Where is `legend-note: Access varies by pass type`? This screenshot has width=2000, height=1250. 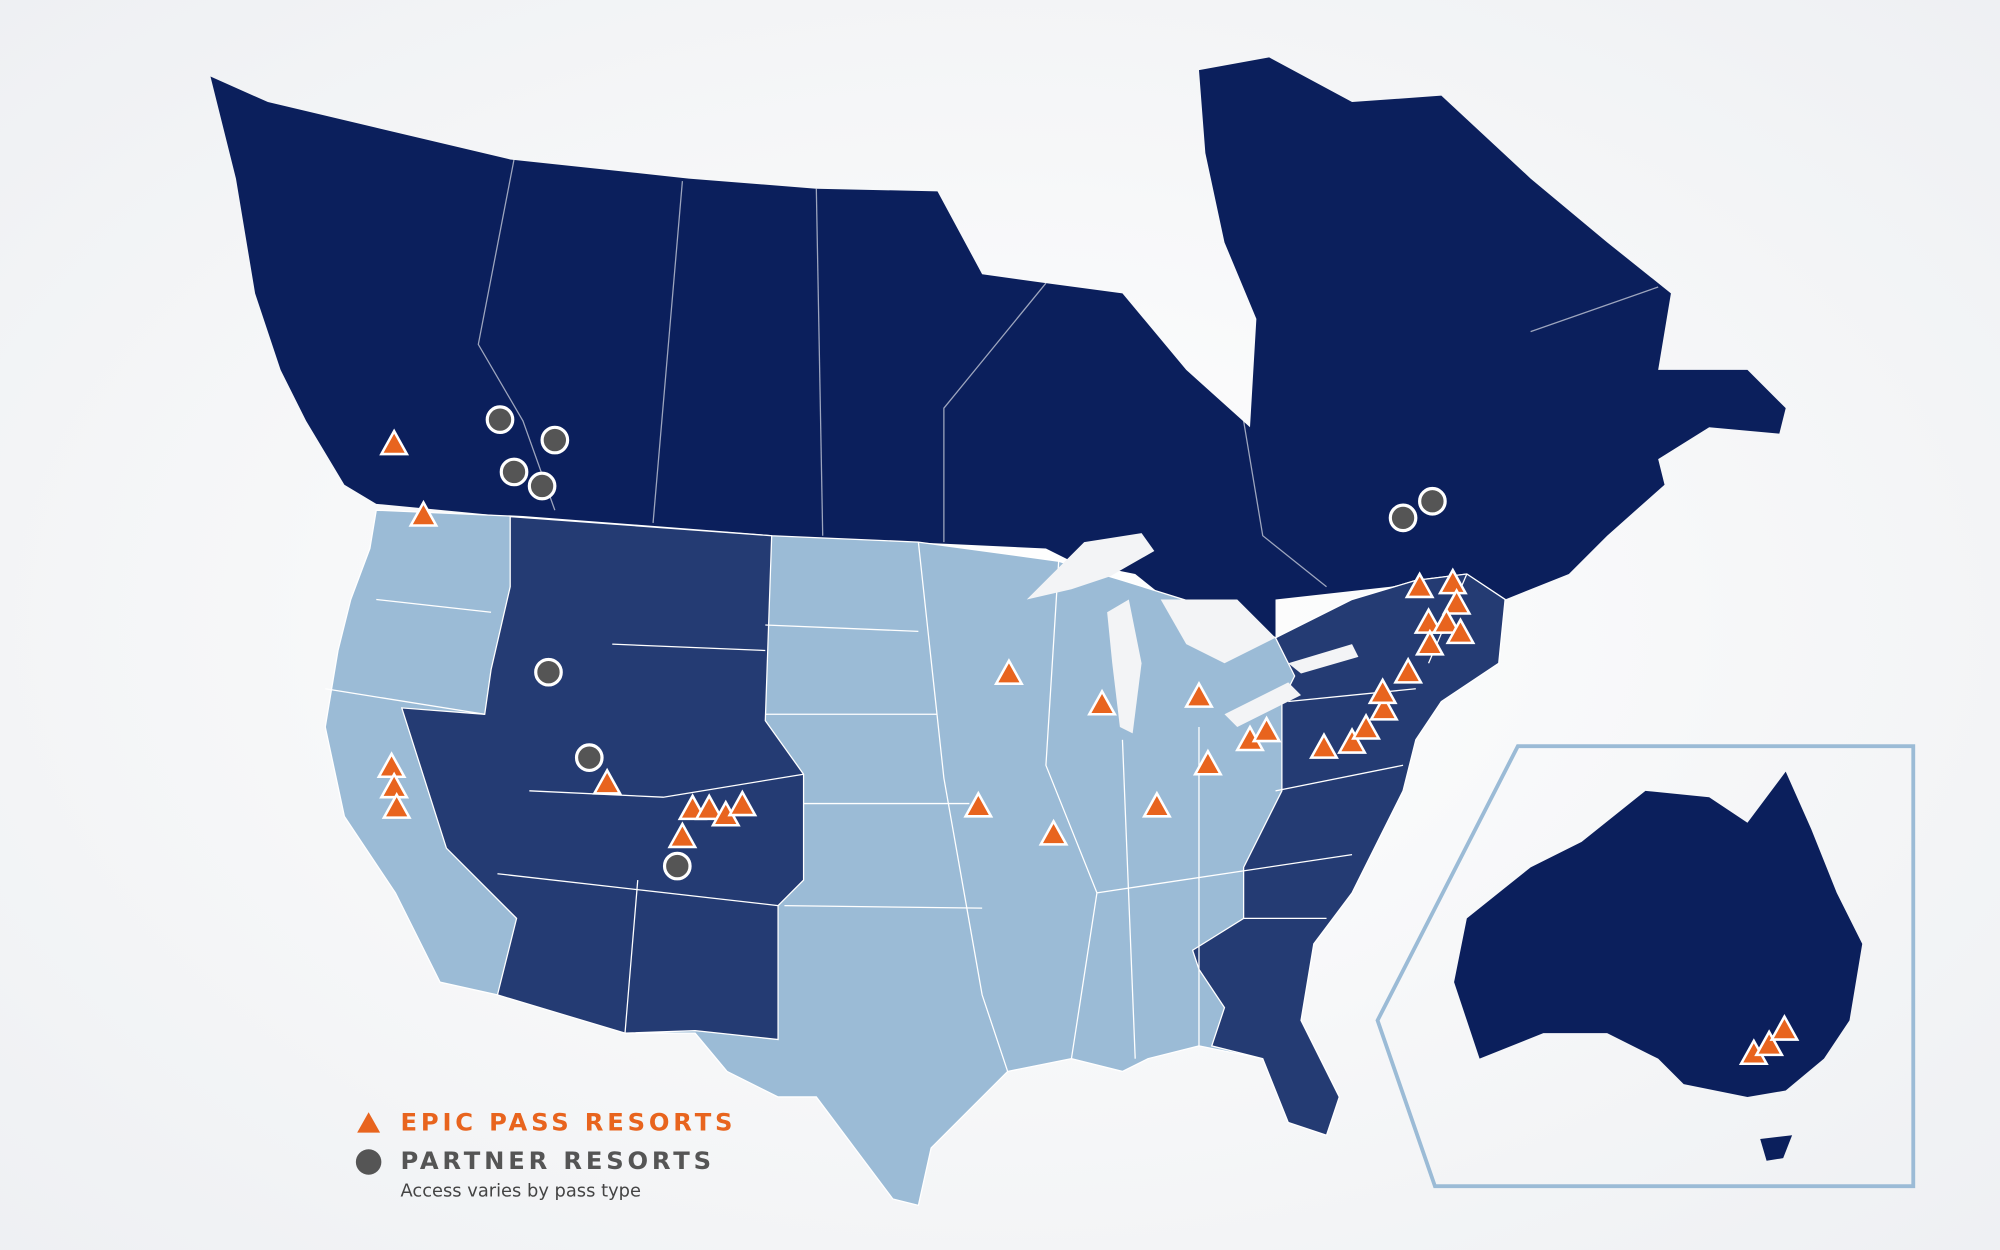
legend-note: Access varies by pass type is located at coordinates (521, 1190).